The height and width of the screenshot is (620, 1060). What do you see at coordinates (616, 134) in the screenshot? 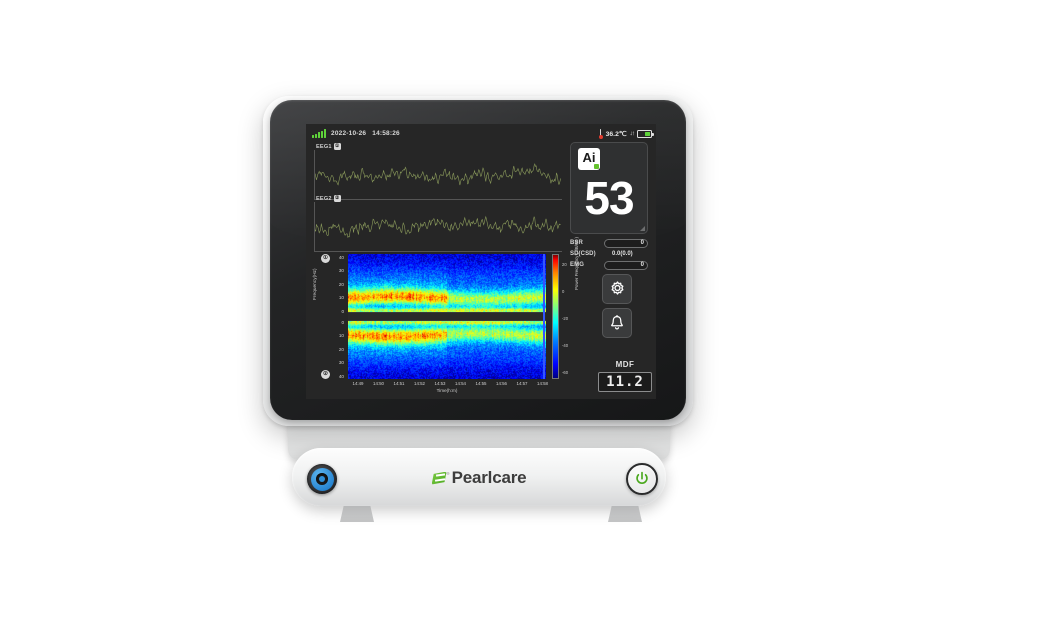
I see `temperature-value: 36.2℃` at bounding box center [616, 134].